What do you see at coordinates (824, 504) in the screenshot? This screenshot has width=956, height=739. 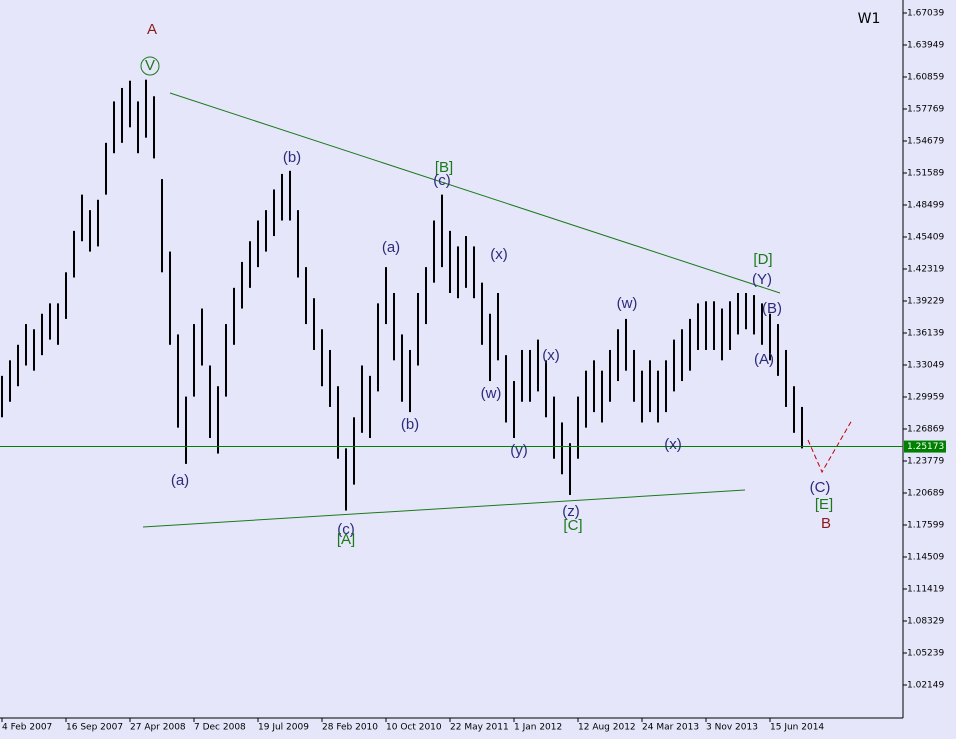 I see `wave-label: [E]` at bounding box center [824, 504].